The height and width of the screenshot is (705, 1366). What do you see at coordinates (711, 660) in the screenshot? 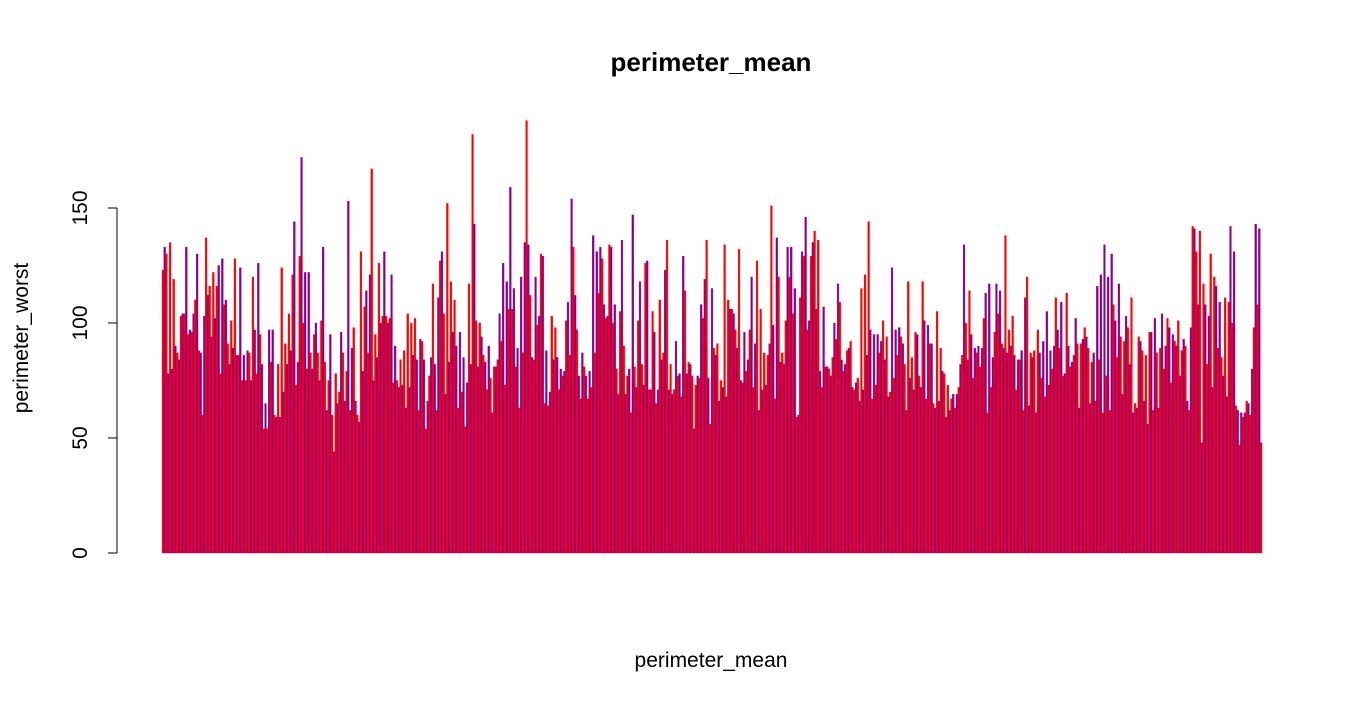
I see `x-axis-label: perimeter_mean` at bounding box center [711, 660].